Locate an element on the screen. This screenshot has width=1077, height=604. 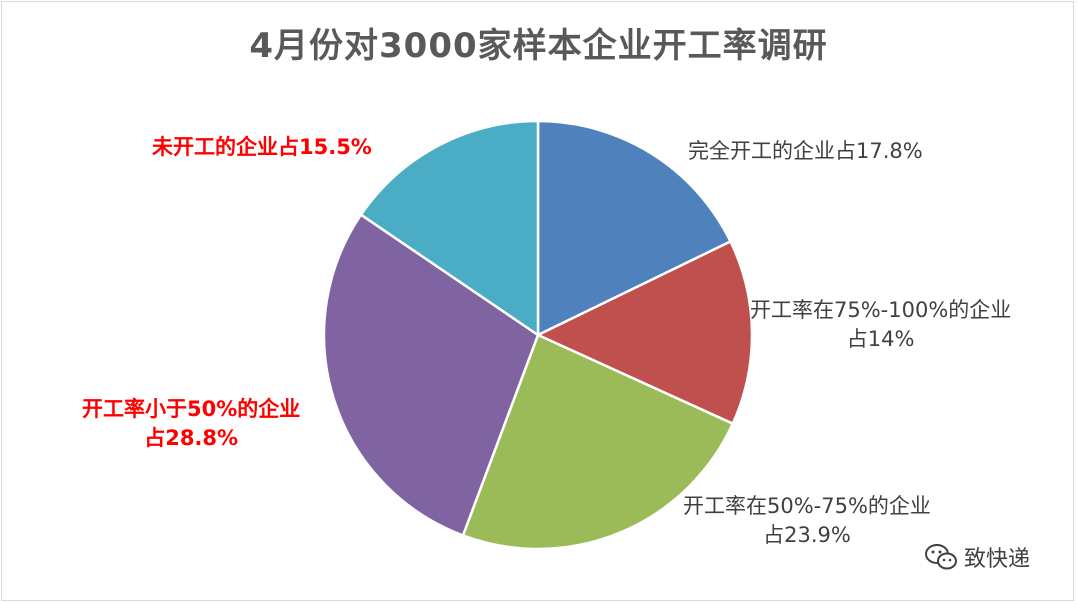
label-rate-50-75: 开工率在50%-75%的企业 占23.9% is located at coordinates (807, 521).